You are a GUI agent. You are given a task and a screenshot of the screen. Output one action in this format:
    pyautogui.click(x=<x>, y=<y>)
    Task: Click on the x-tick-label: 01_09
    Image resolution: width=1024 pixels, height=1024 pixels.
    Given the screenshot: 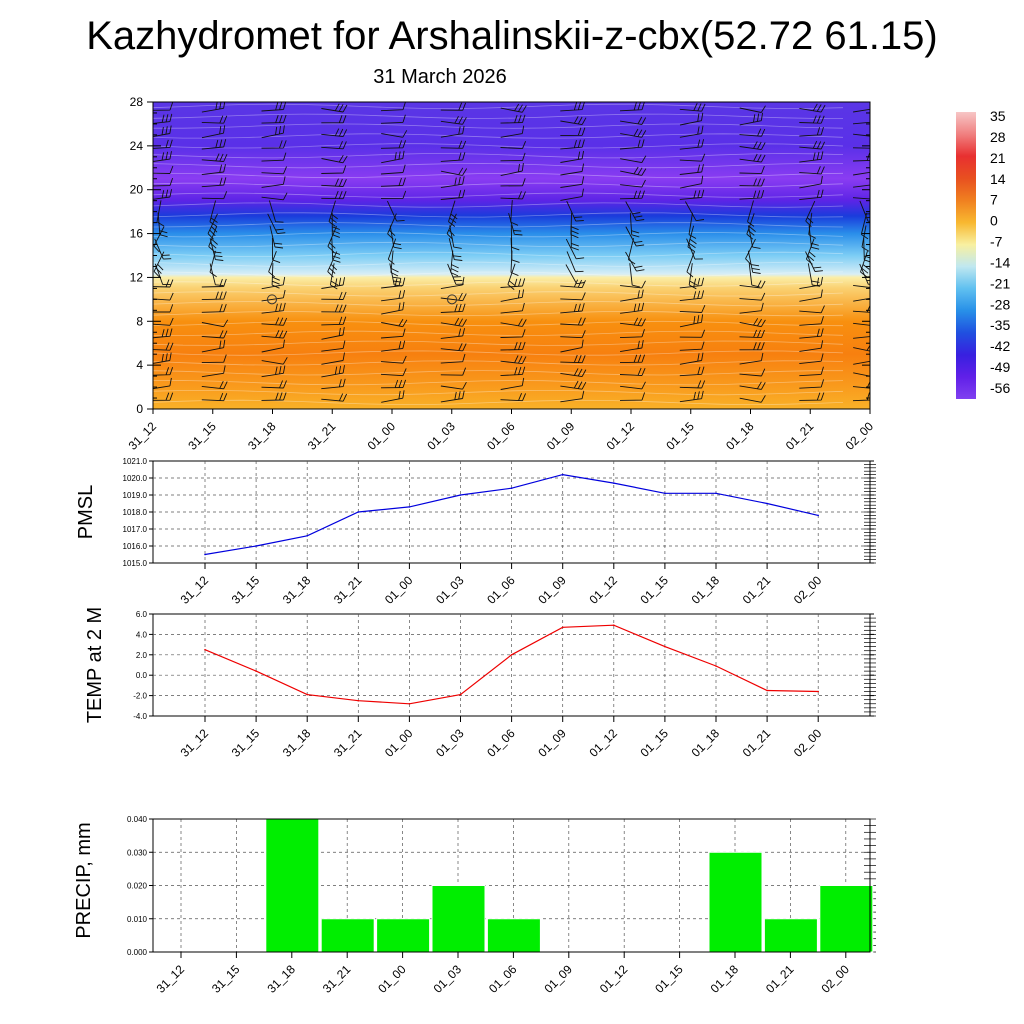 What is the action you would take?
    pyautogui.click(x=552, y=590)
    